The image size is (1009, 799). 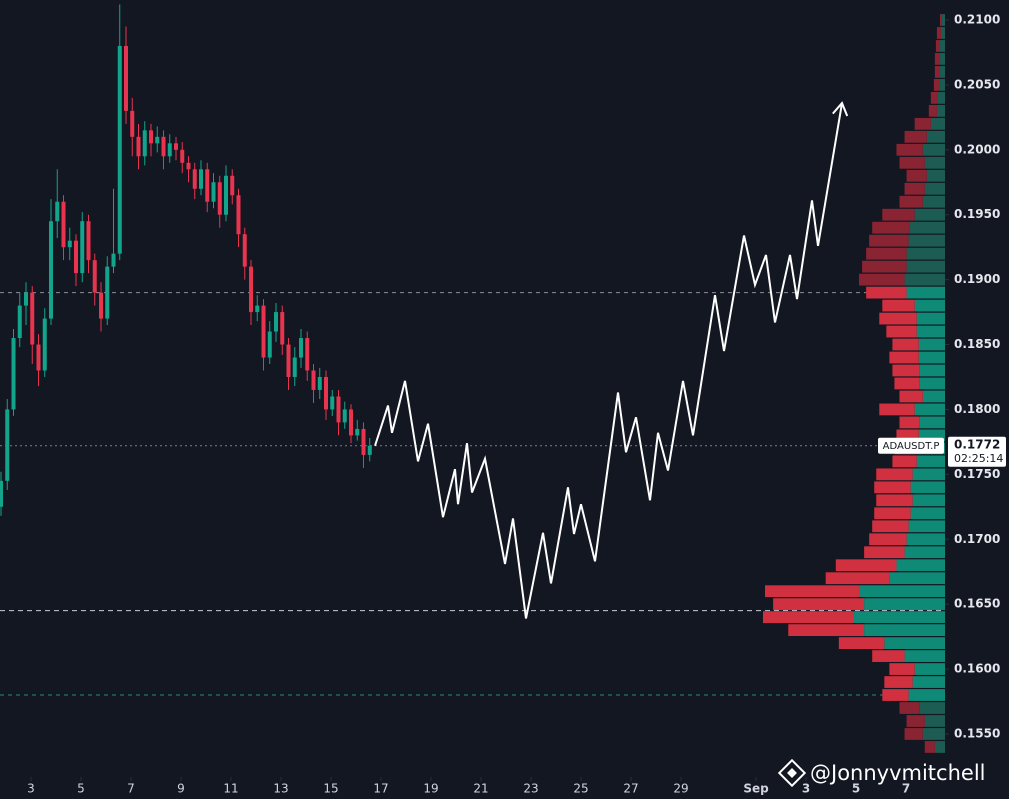 I want to click on projection-arrowhead, so click(x=840, y=109).